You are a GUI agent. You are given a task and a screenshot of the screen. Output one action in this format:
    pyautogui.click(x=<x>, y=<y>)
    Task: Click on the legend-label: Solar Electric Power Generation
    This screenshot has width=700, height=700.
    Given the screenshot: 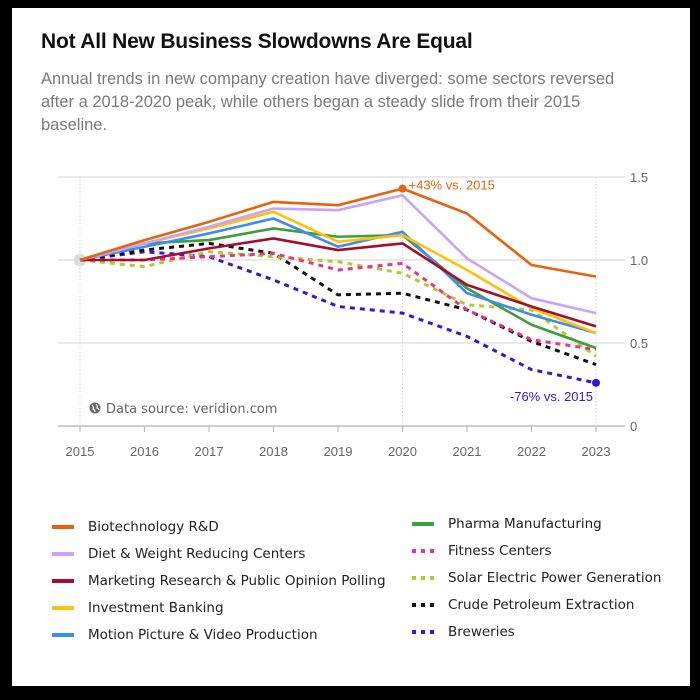 What is the action you would take?
    pyautogui.click(x=555, y=578)
    